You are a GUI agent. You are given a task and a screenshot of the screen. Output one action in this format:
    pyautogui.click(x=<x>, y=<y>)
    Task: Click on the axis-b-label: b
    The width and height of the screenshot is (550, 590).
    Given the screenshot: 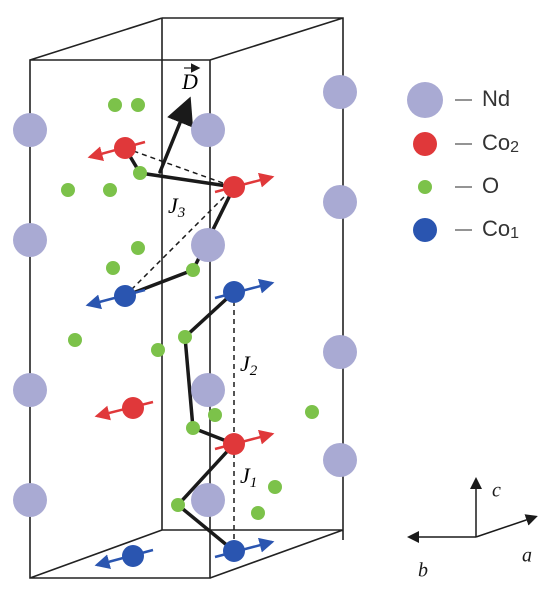 What is the action you would take?
    pyautogui.click(x=423, y=571)
    